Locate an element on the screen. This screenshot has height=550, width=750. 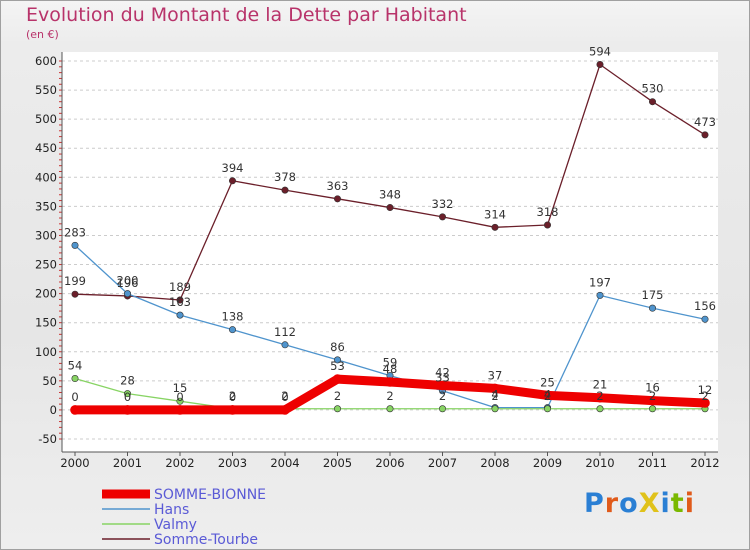
x-tick-label: 2001 is located at coordinates (127, 463).